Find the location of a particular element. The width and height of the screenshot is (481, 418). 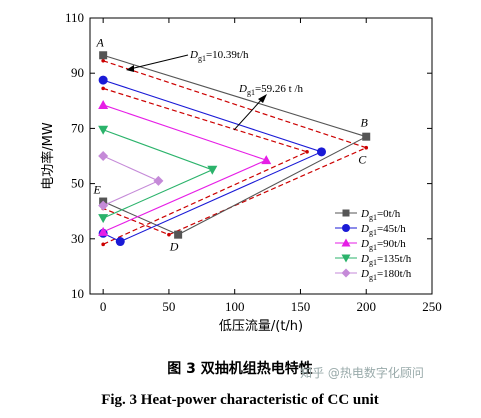

legend-label-part: =45t/h is located at coordinates (391, 229).